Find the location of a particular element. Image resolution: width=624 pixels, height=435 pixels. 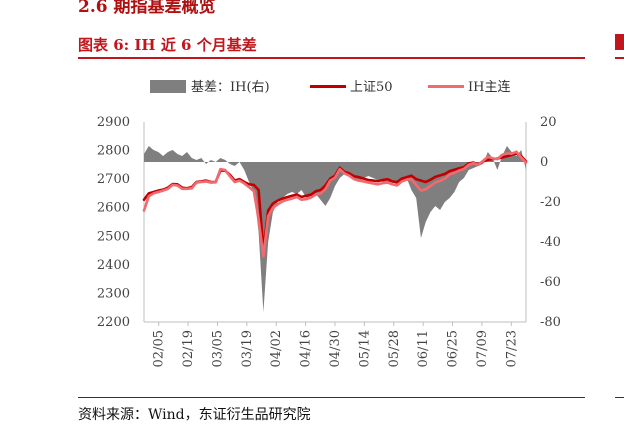

x-tick-label: 03/19 is located at coordinates (247, 348).